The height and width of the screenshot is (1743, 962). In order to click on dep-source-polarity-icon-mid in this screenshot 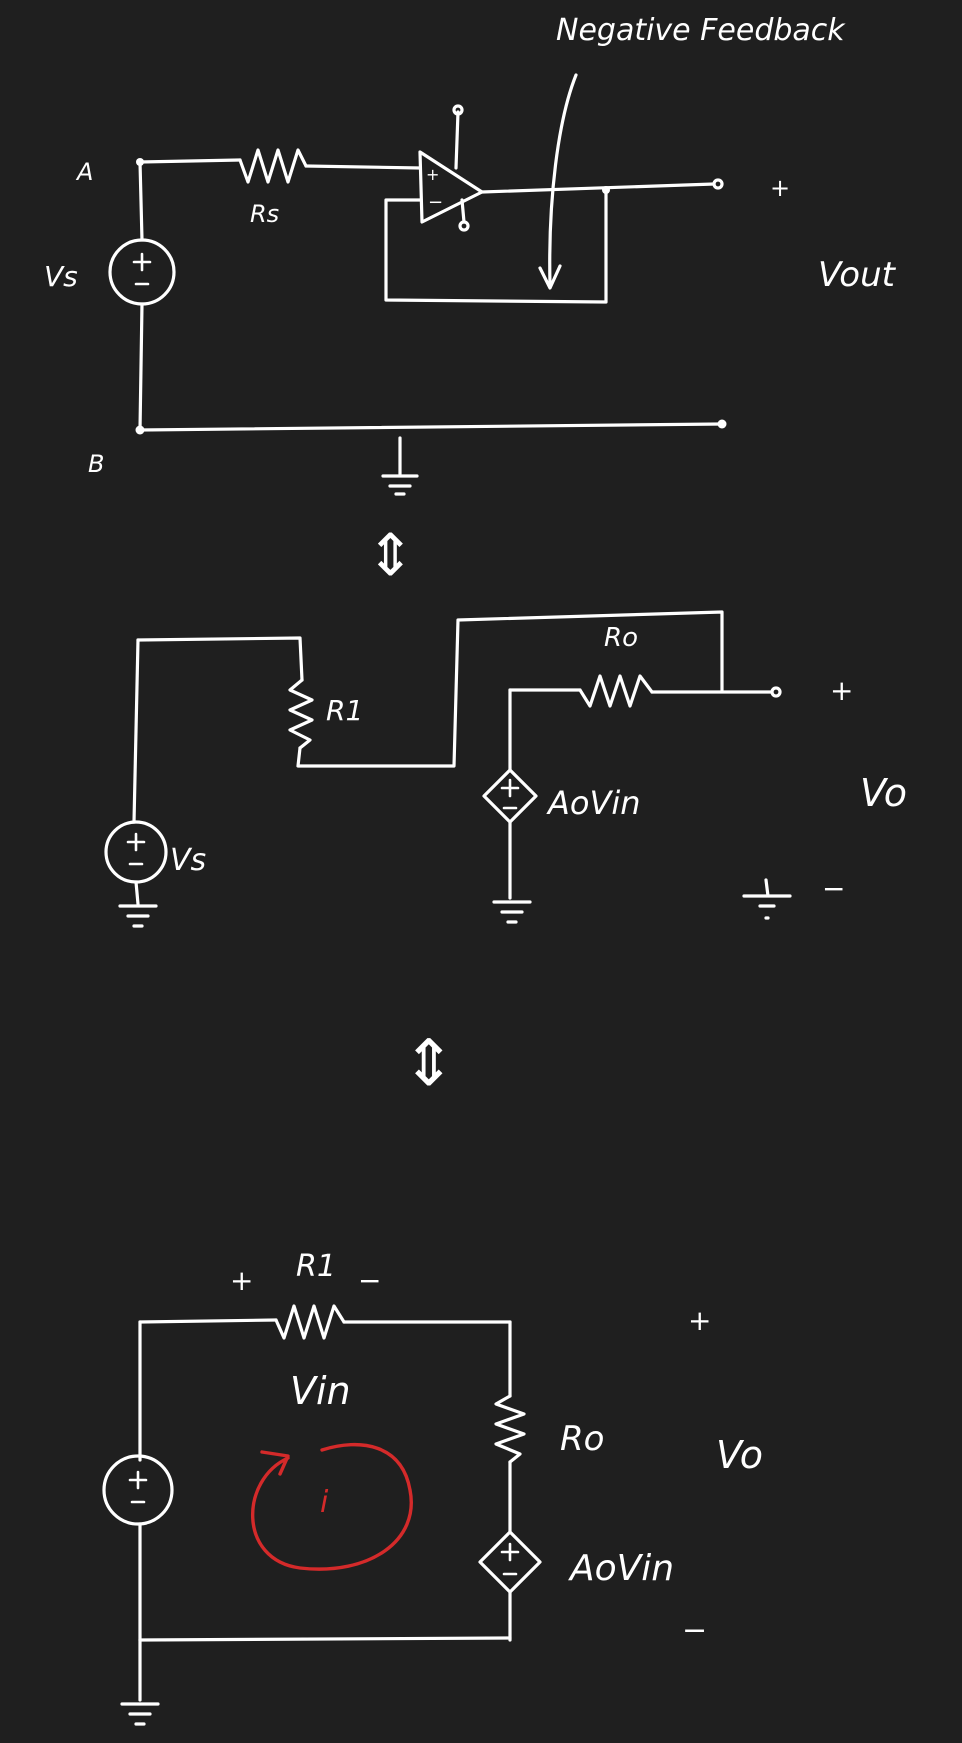, I will do `click(510, 794)`.